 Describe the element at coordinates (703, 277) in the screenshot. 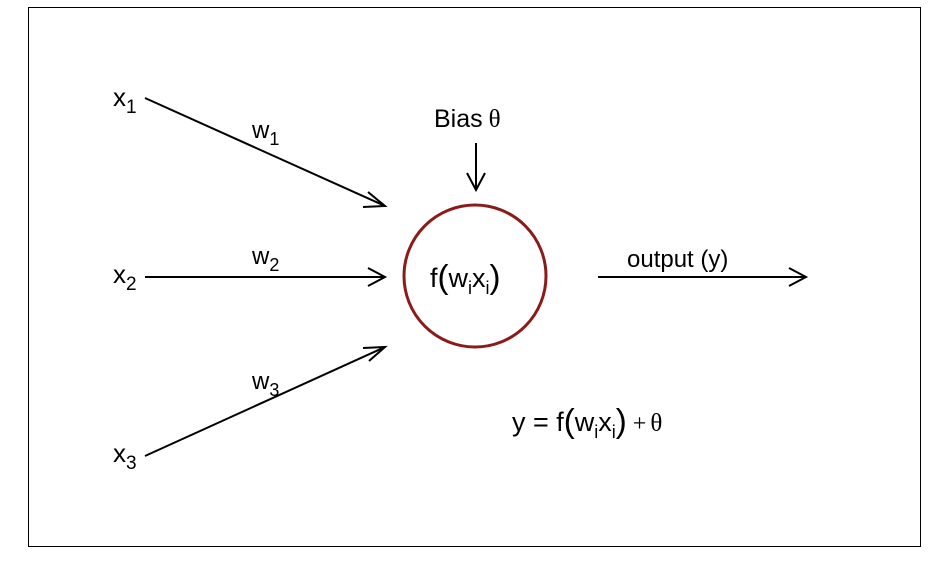

I see `output-arrow` at that location.